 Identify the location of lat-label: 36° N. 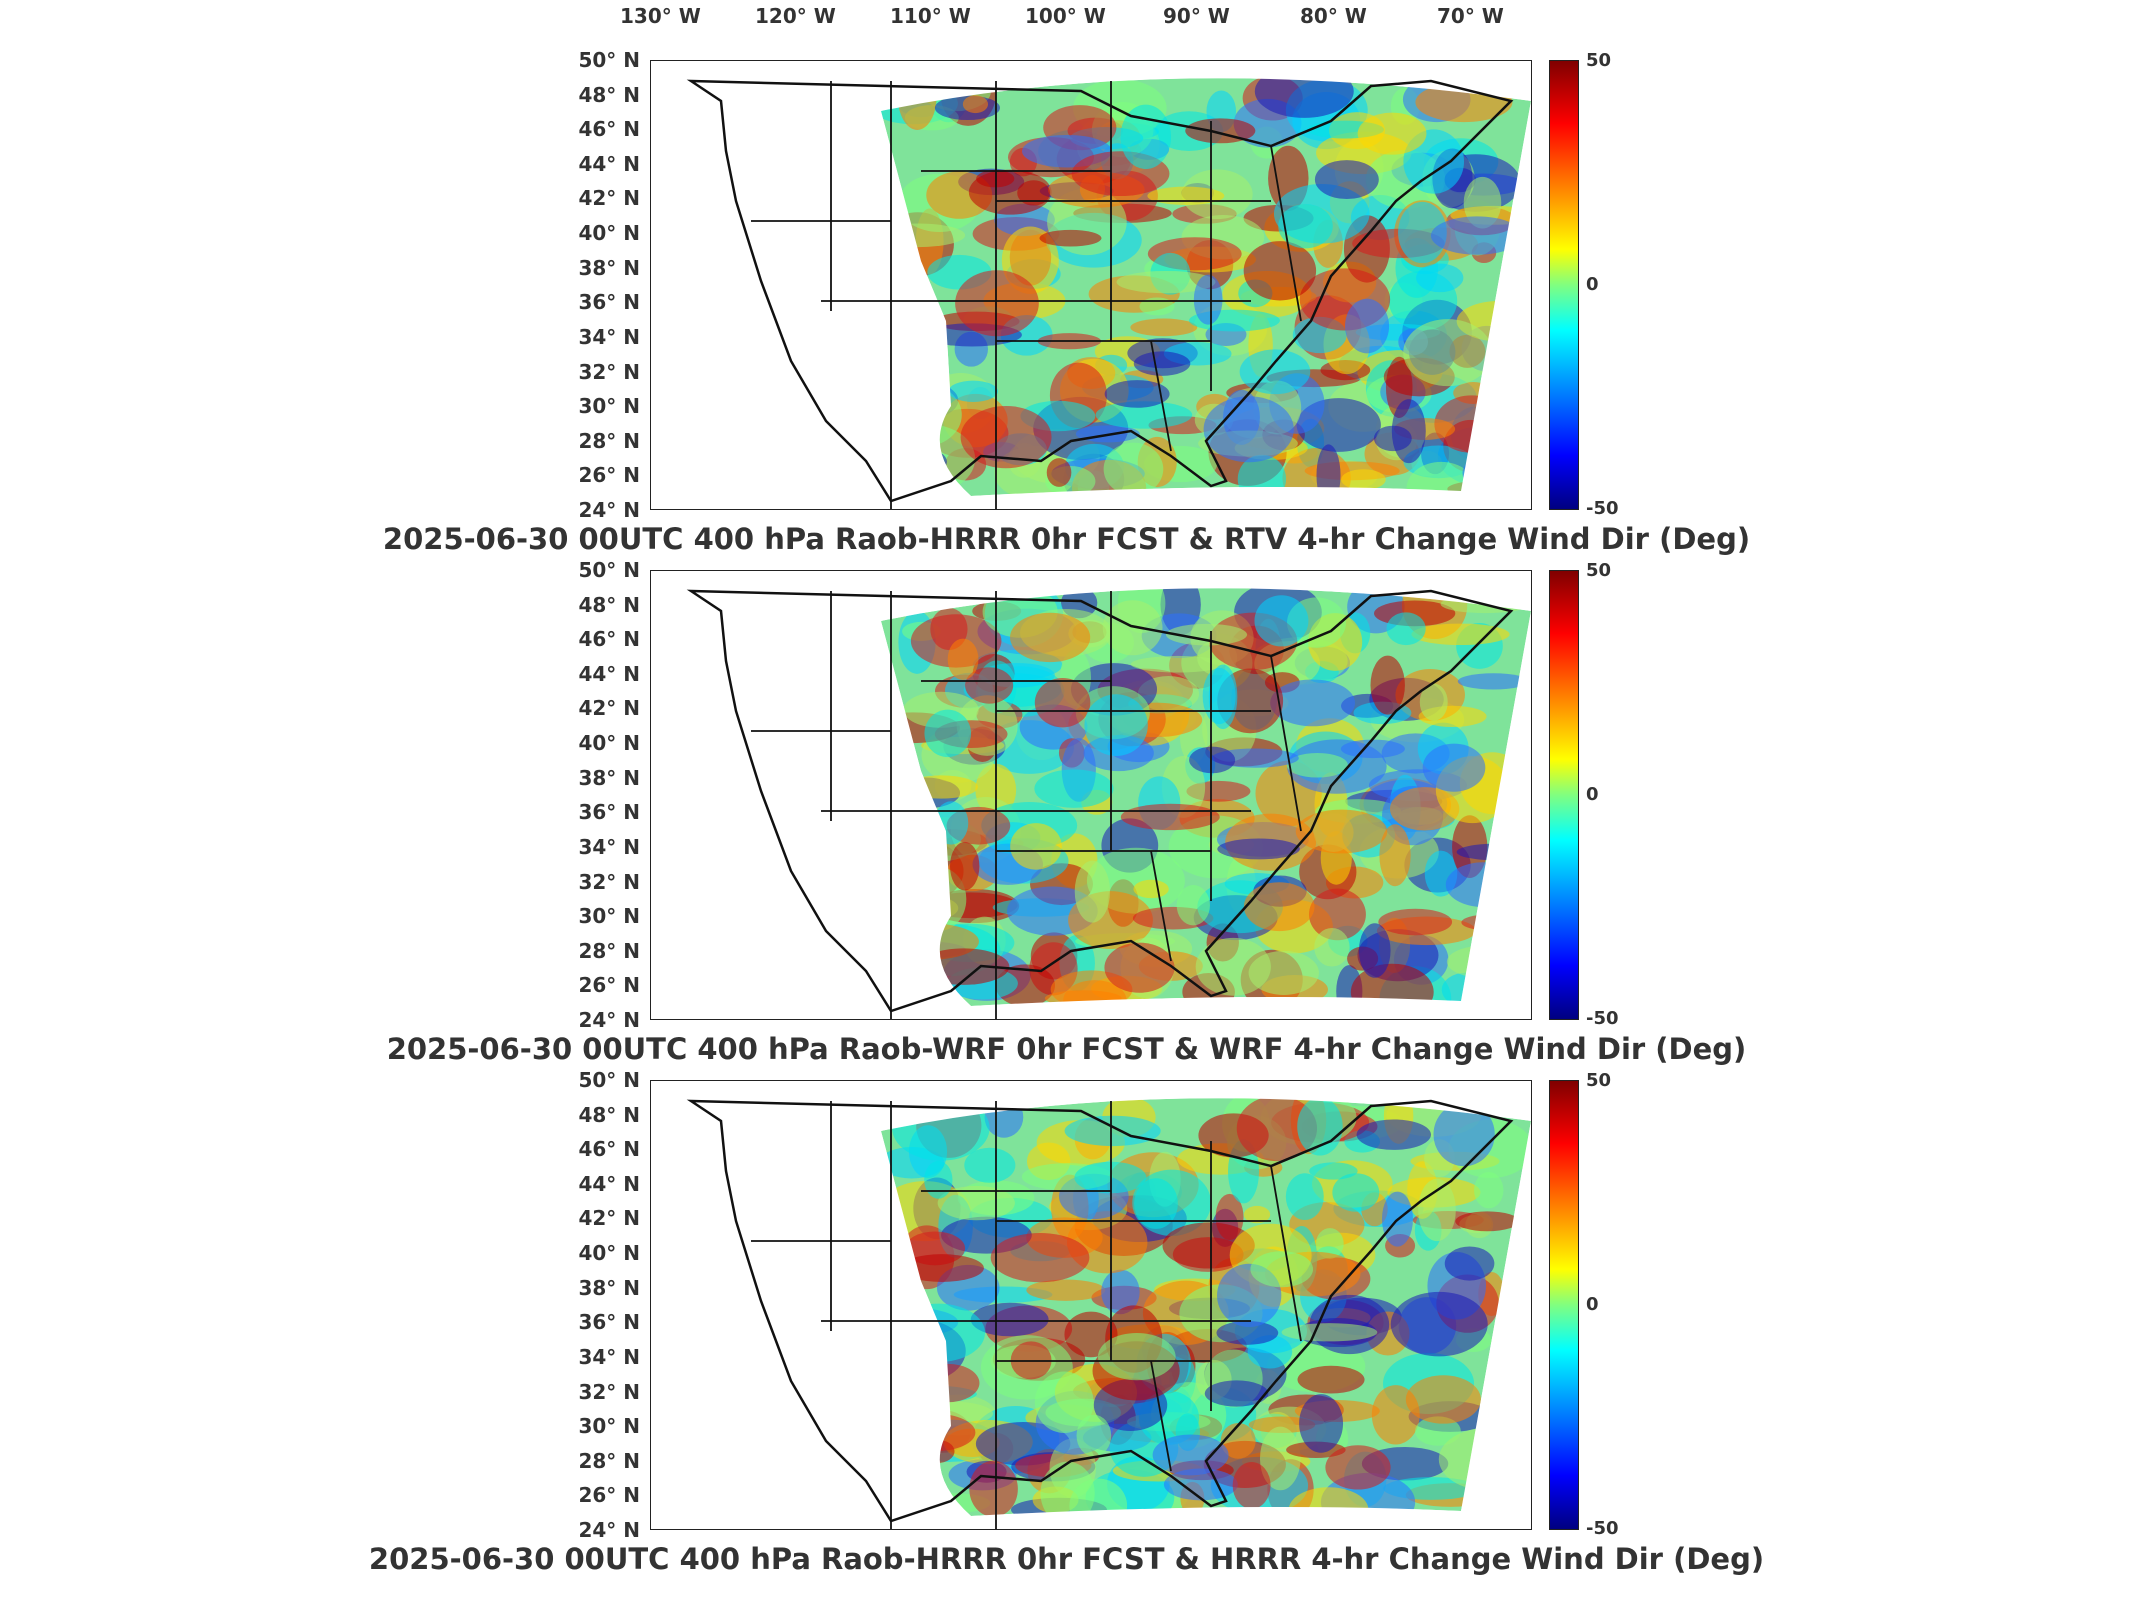
(609, 302).